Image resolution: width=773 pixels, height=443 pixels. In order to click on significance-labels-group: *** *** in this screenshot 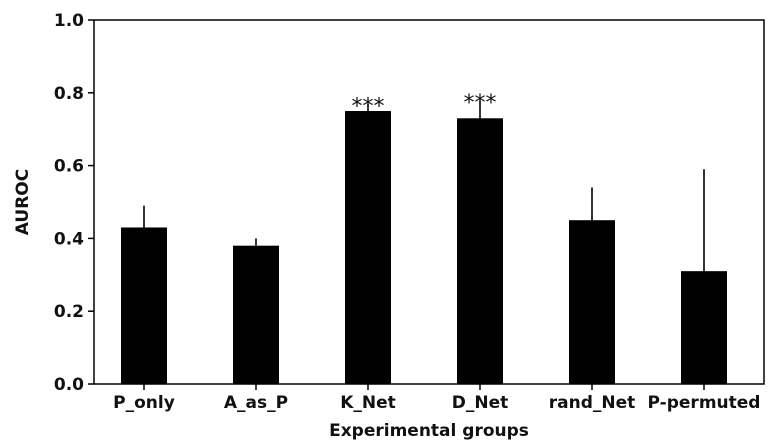, I will do `click(424, 105)`.